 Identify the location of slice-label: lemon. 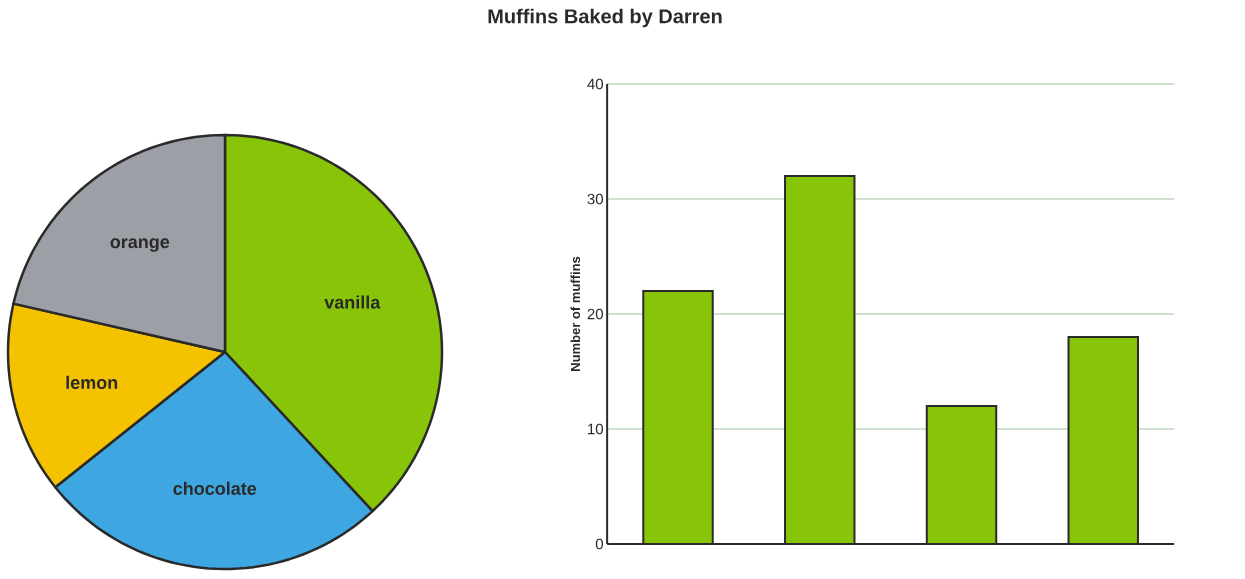
(92, 382).